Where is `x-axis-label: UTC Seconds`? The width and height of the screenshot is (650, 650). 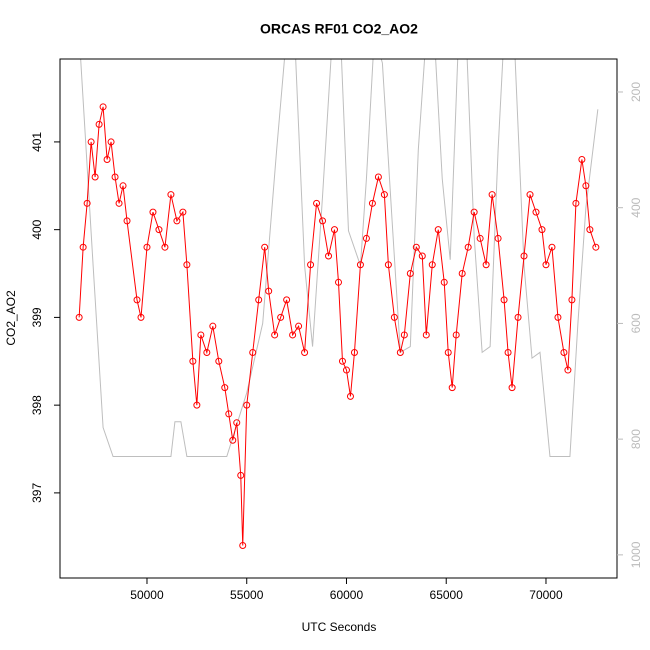 x-axis-label: UTC Seconds is located at coordinates (339, 627).